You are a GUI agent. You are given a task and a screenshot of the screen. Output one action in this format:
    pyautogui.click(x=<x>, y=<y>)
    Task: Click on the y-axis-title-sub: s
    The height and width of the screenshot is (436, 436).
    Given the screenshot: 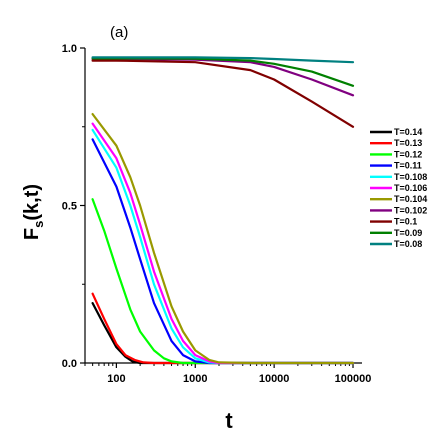 What is the action you would take?
    pyautogui.click(x=38, y=224)
    